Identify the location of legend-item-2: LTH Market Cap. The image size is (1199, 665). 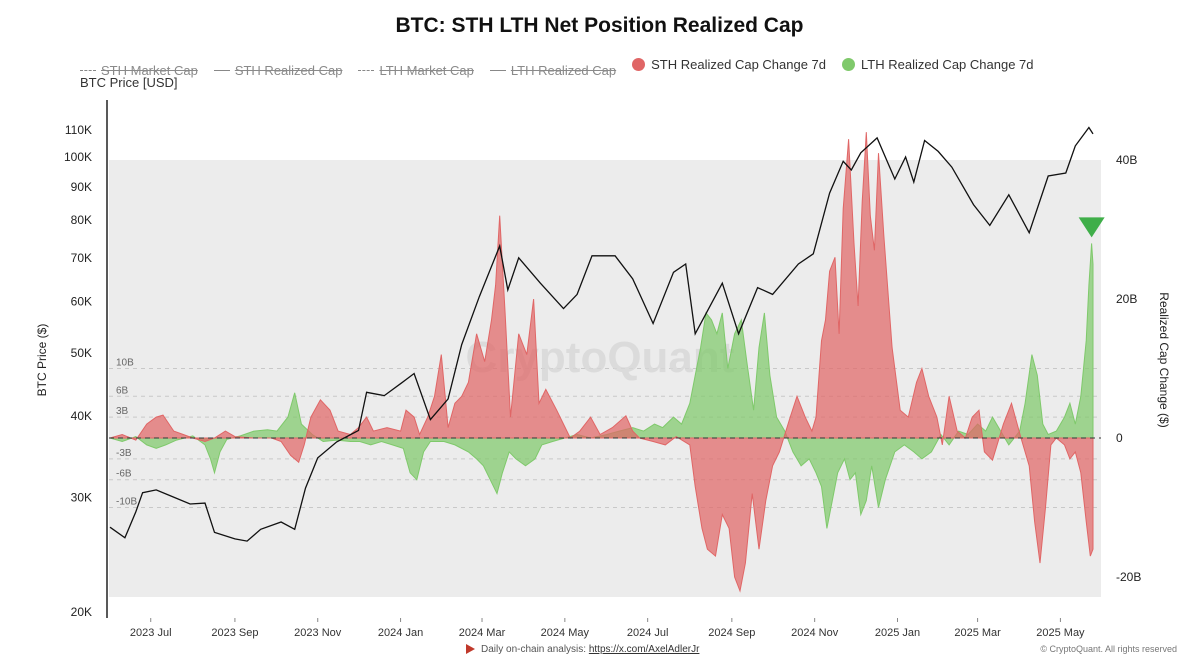
(416, 70).